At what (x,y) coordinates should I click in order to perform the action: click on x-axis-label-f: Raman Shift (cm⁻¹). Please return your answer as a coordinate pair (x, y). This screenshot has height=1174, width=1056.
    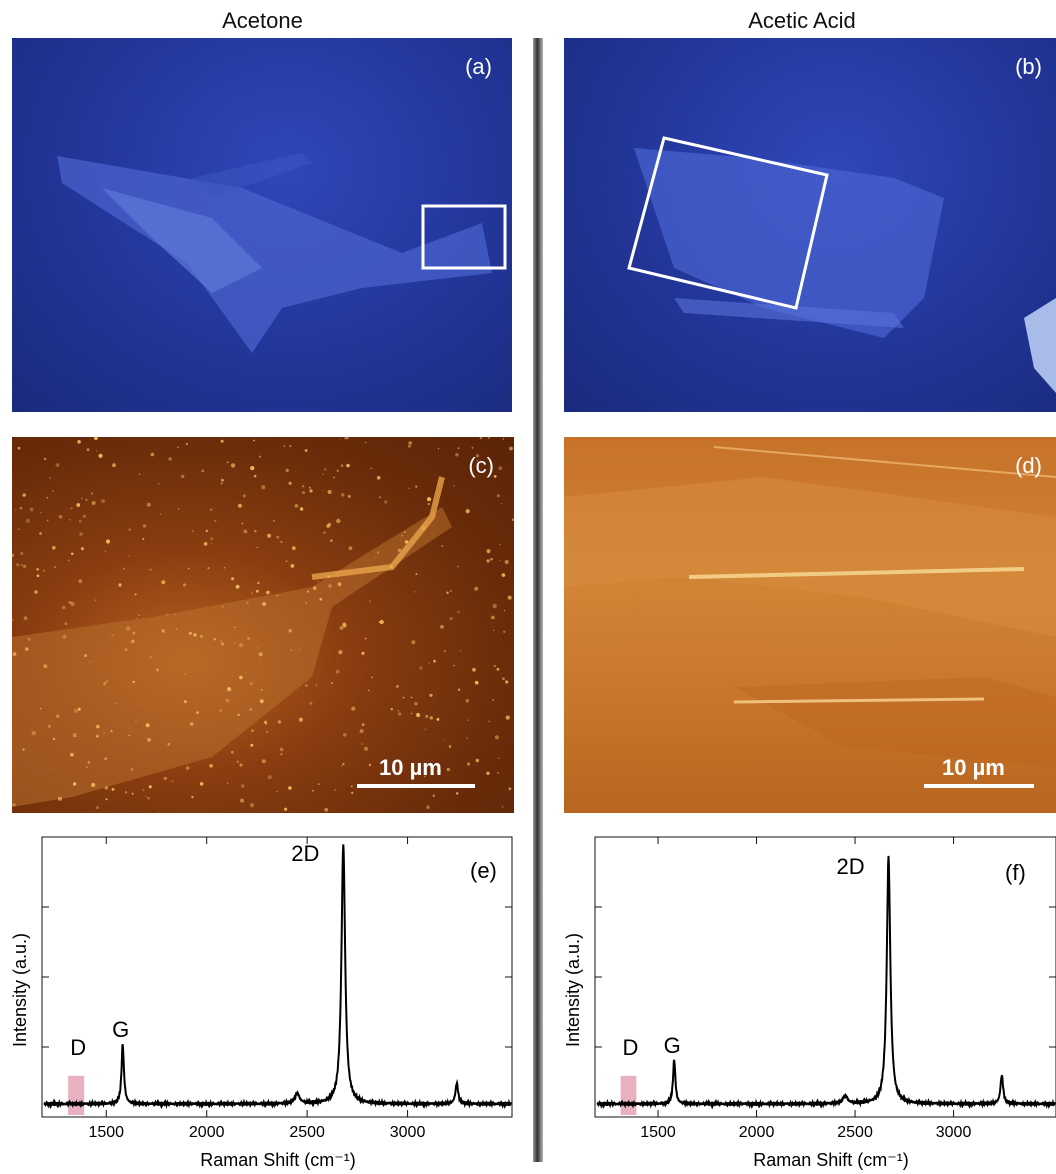
    Looking at the image, I should click on (831, 1160).